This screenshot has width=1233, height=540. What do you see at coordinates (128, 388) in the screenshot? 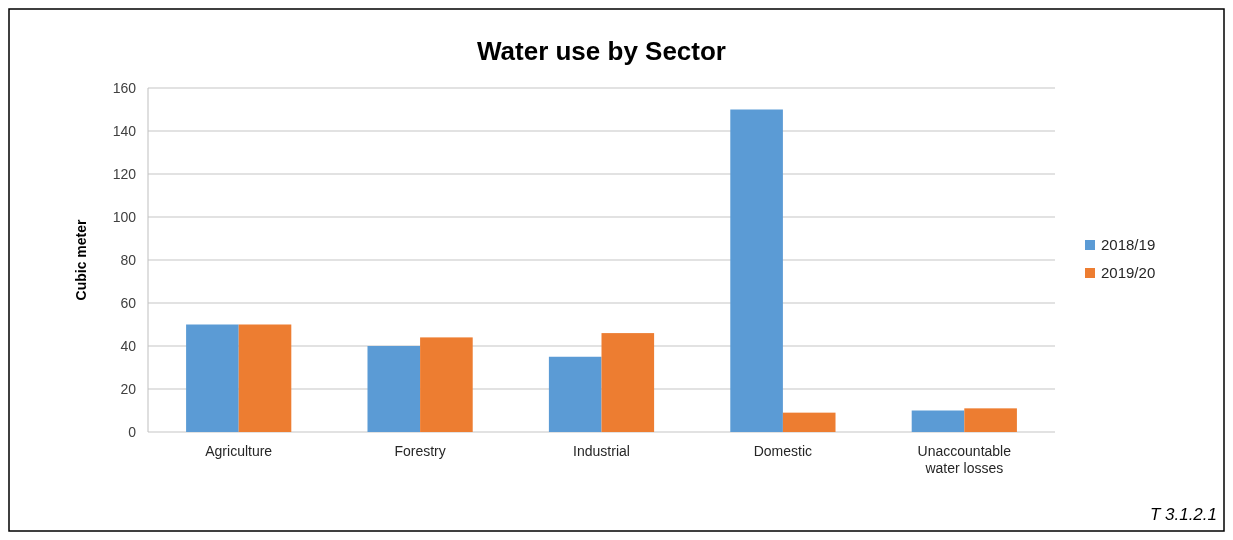
I see `y-tick-label: 20` at bounding box center [128, 388].